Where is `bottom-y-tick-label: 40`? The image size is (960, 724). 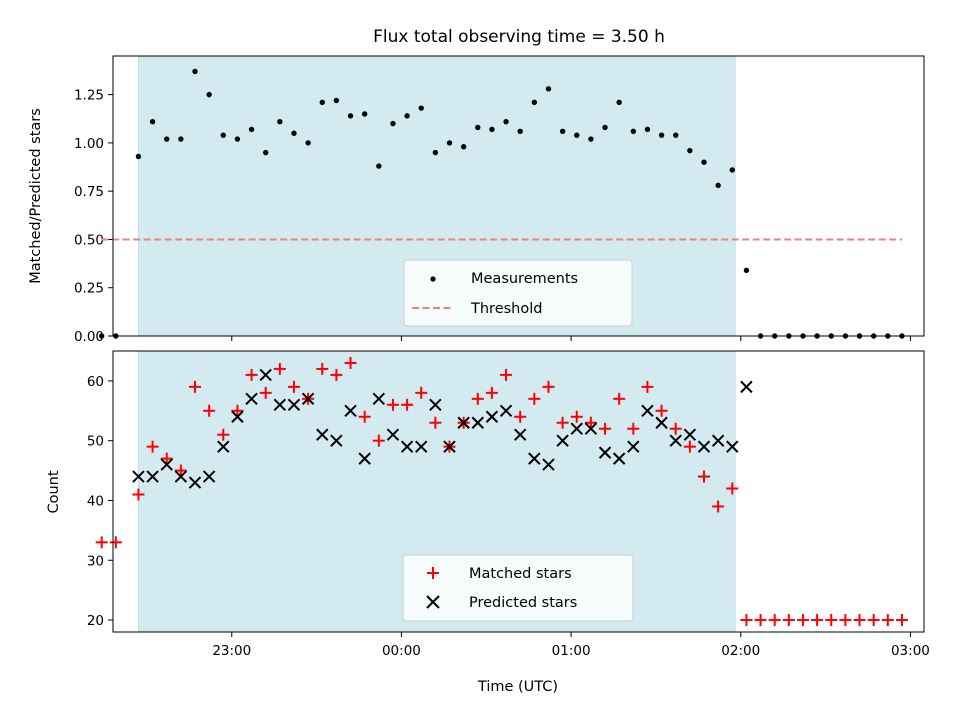 bottom-y-tick-label: 40 is located at coordinates (95, 501).